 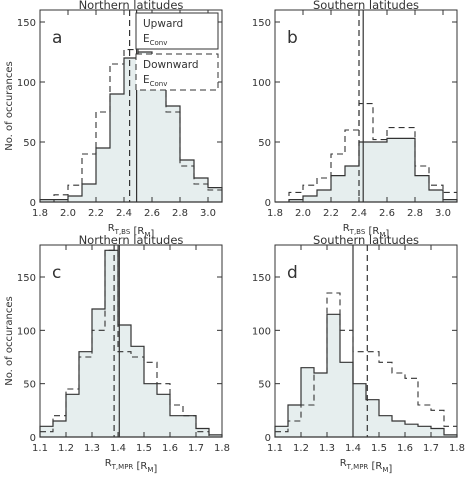 What do you see at coordinates (163, 24) in the screenshot?
I see `legend-upward-label: Upward` at bounding box center [163, 24].